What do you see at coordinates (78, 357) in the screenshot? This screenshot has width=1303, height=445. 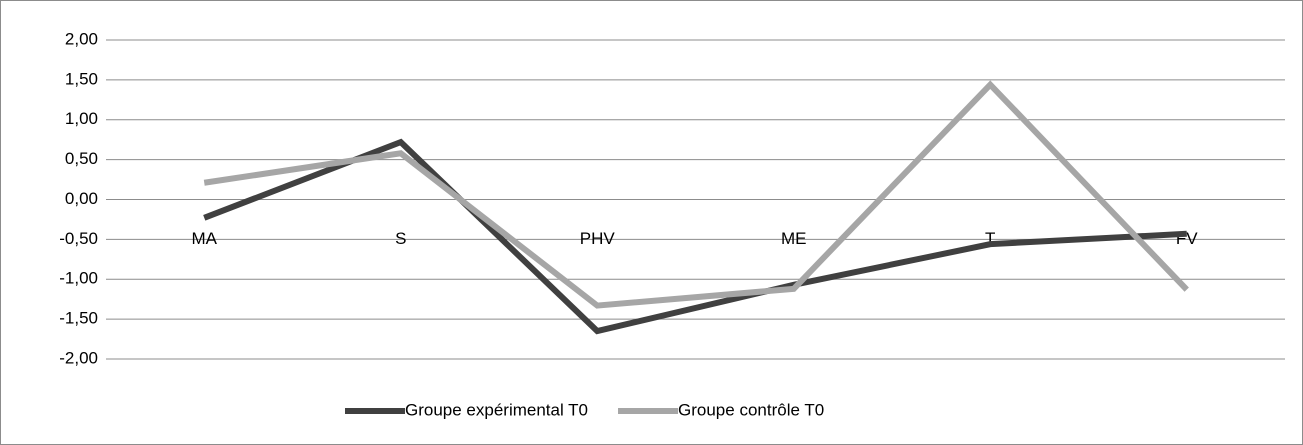 I see `y-tick-label: -2,00` at bounding box center [78, 357].